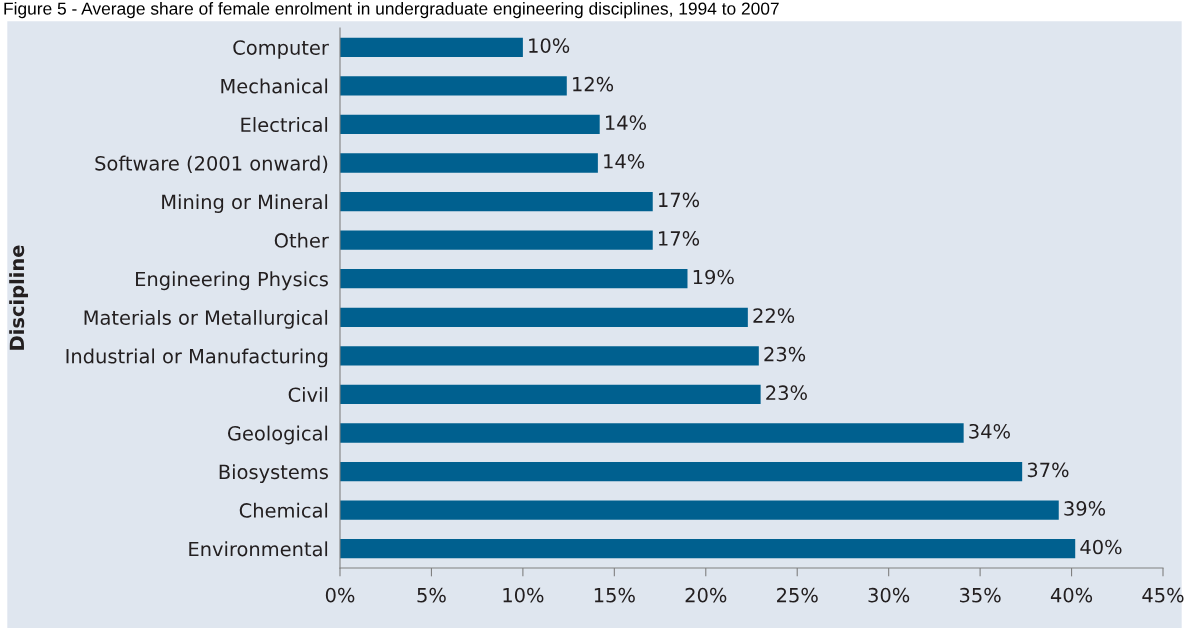  What do you see at coordinates (245, 203) in the screenshot?
I see `y-tick-label: Mining or Mineral` at bounding box center [245, 203].